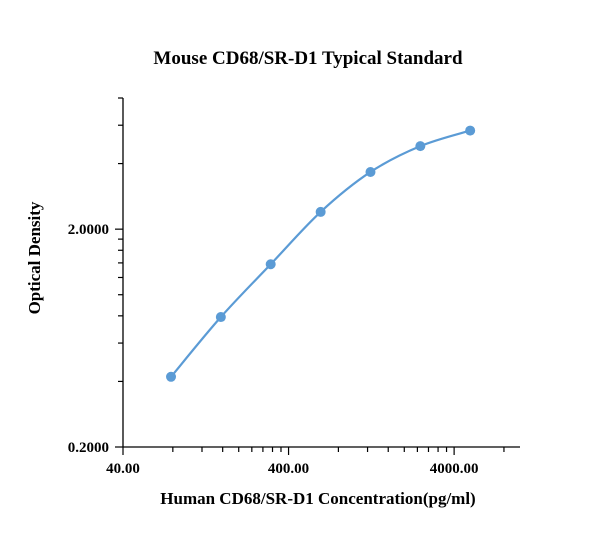 This screenshot has height=557, width=610. Describe the element at coordinates (88, 230) in the screenshot. I see `y-tick-label: 2.0000` at that location.